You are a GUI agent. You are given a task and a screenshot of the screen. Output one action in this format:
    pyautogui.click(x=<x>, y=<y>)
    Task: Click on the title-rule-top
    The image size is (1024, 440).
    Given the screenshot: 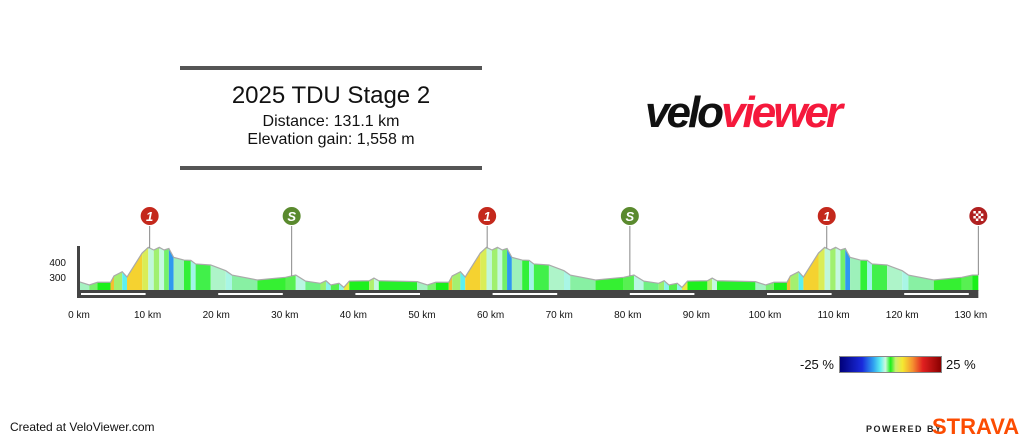 What is the action you would take?
    pyautogui.click(x=331, y=68)
    